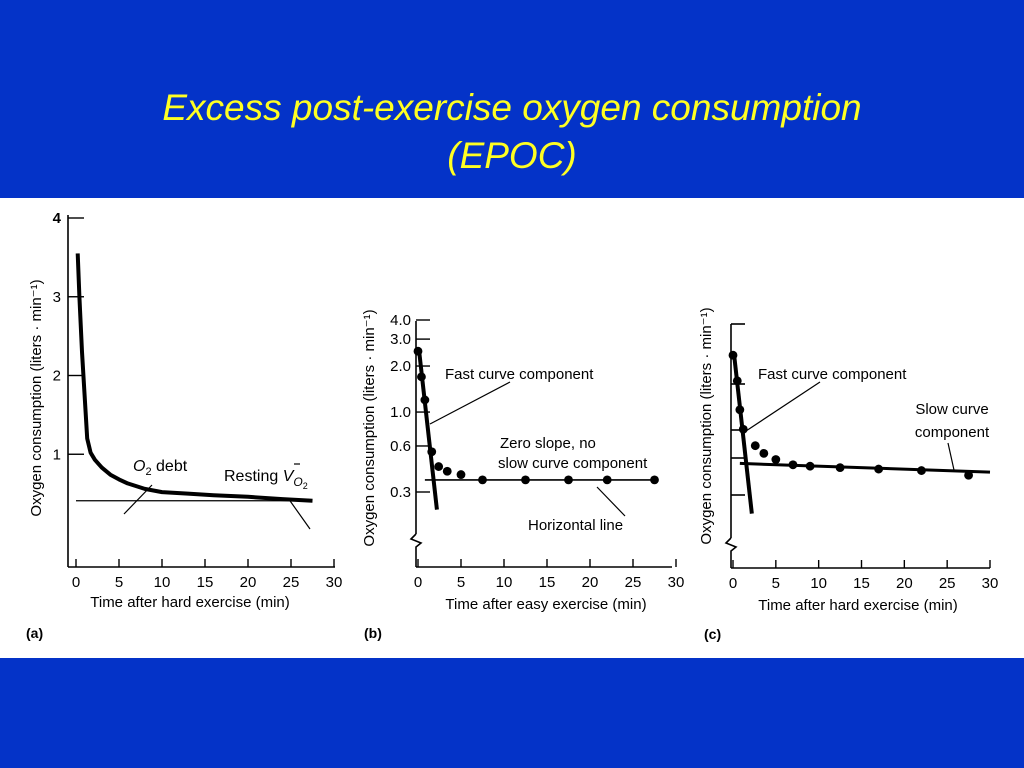 This screenshot has height=768, width=1024. I want to click on panel-a-x-tick-label: 30, so click(334, 582).